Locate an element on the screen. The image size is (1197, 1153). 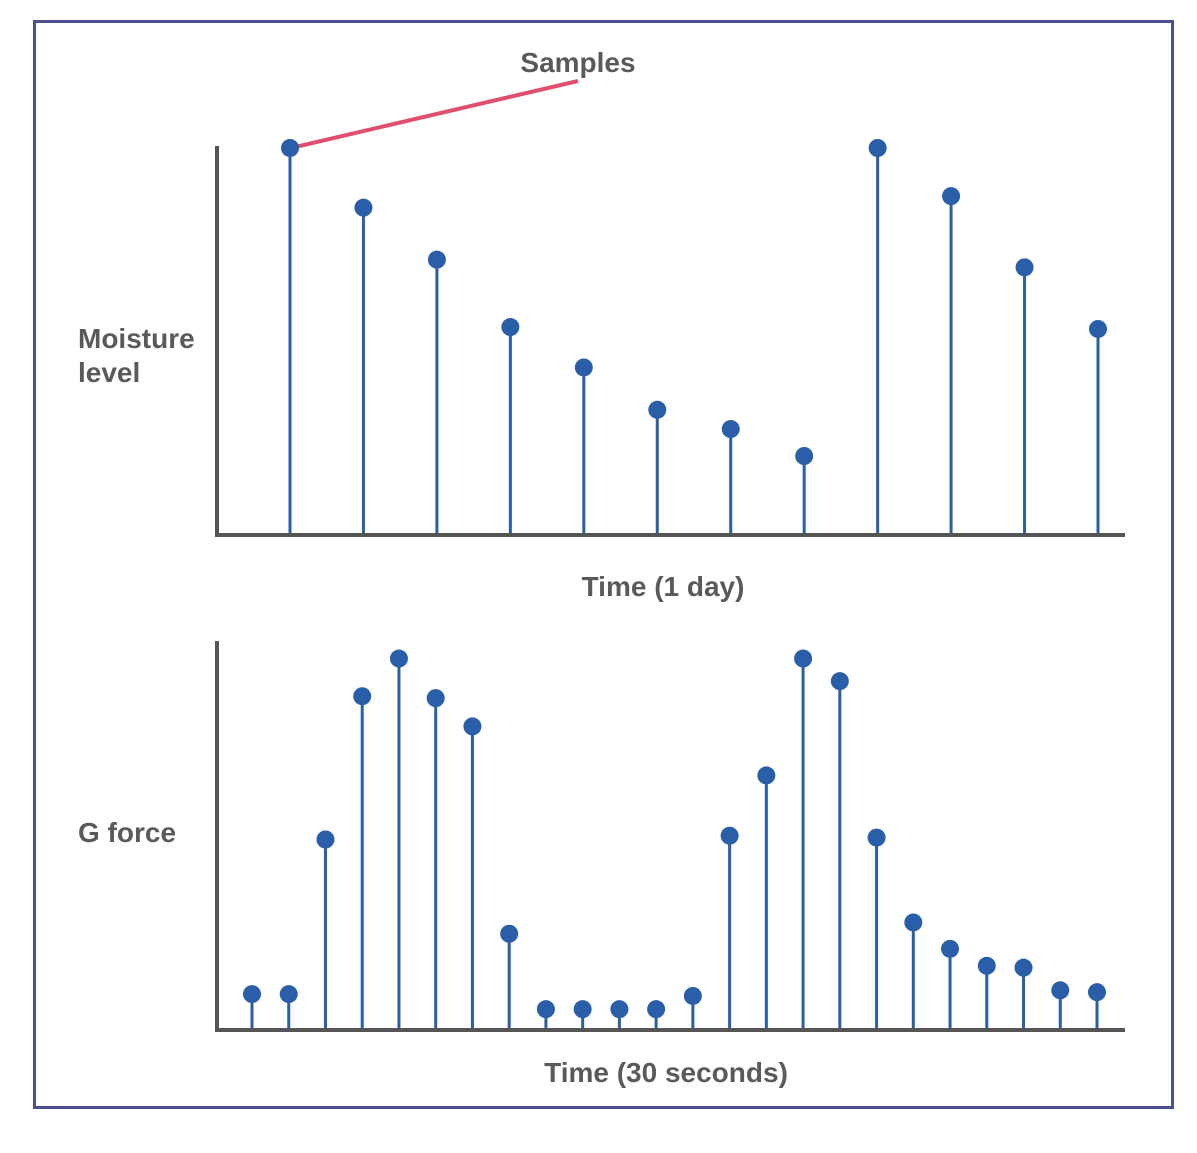
moisture-y-label-line-2: level is located at coordinates (109, 372).